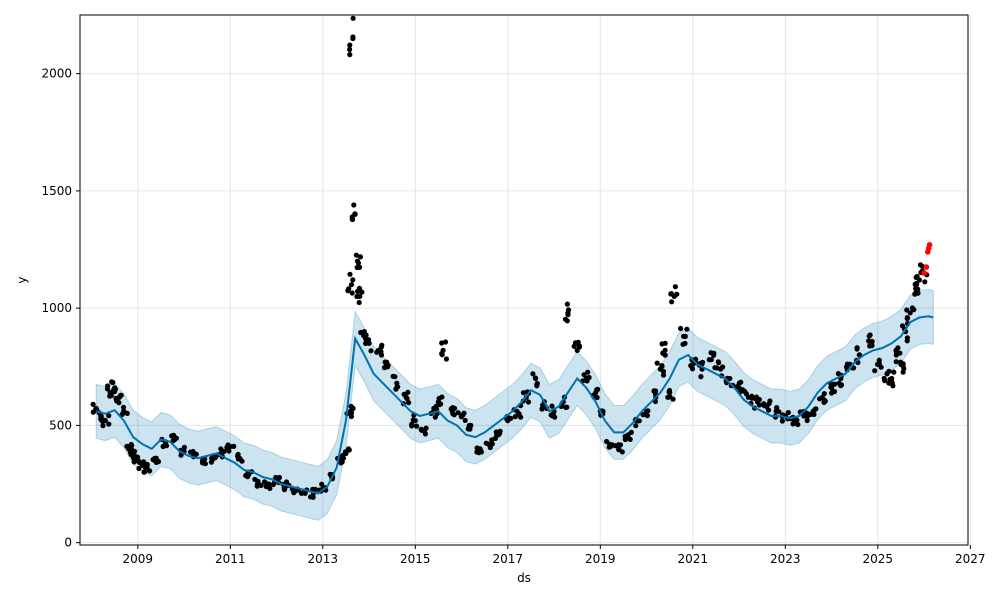 This screenshot has height=600, width=1000. What do you see at coordinates (785, 559) in the screenshot?
I see `x-tick-label: 2023` at bounding box center [785, 559].